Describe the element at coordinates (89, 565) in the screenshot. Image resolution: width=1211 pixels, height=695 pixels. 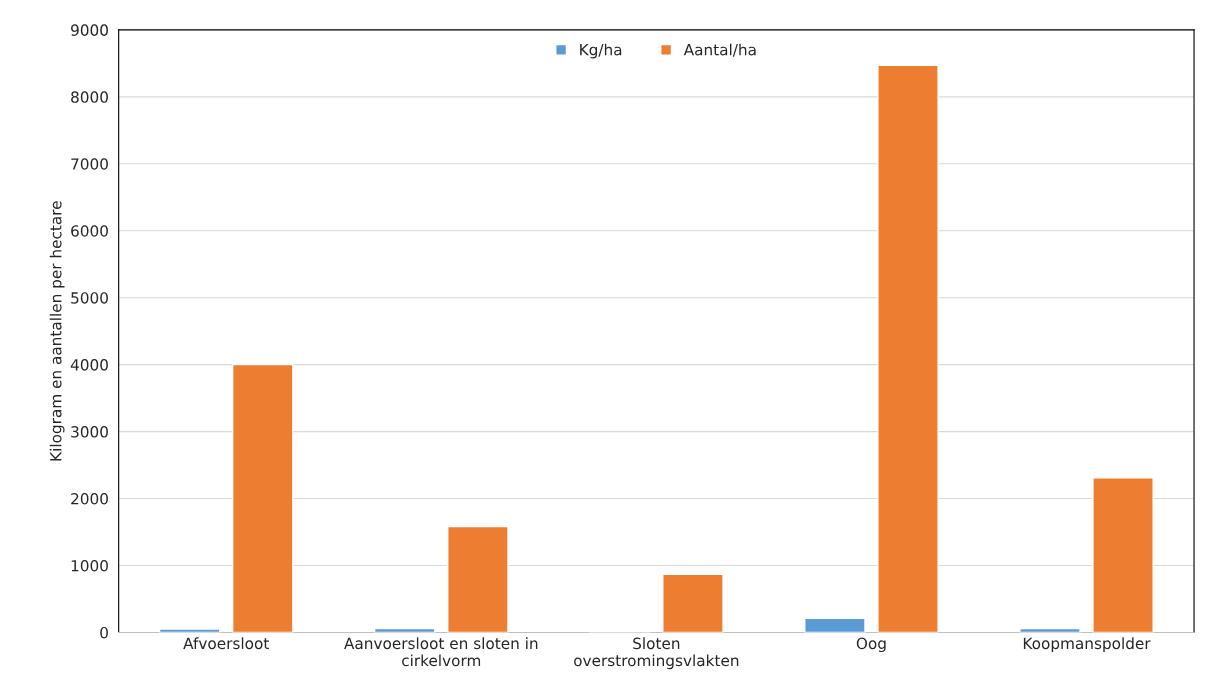
I see `y-tick-label: 1000` at that location.